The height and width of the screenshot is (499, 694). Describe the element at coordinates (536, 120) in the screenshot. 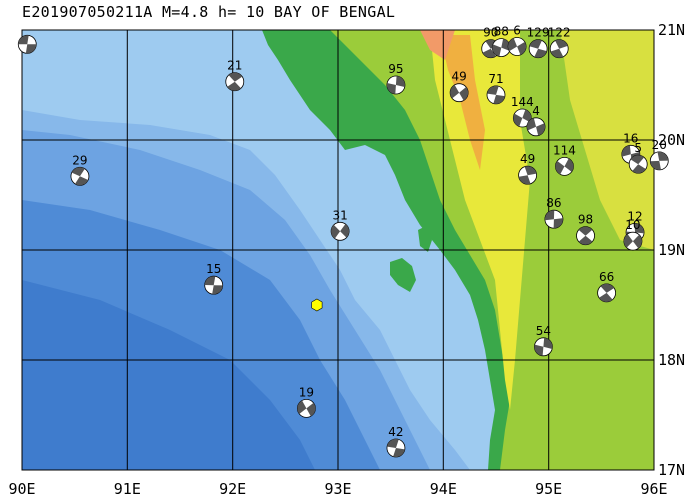

I see `focal-mechanism: 4` at that location.